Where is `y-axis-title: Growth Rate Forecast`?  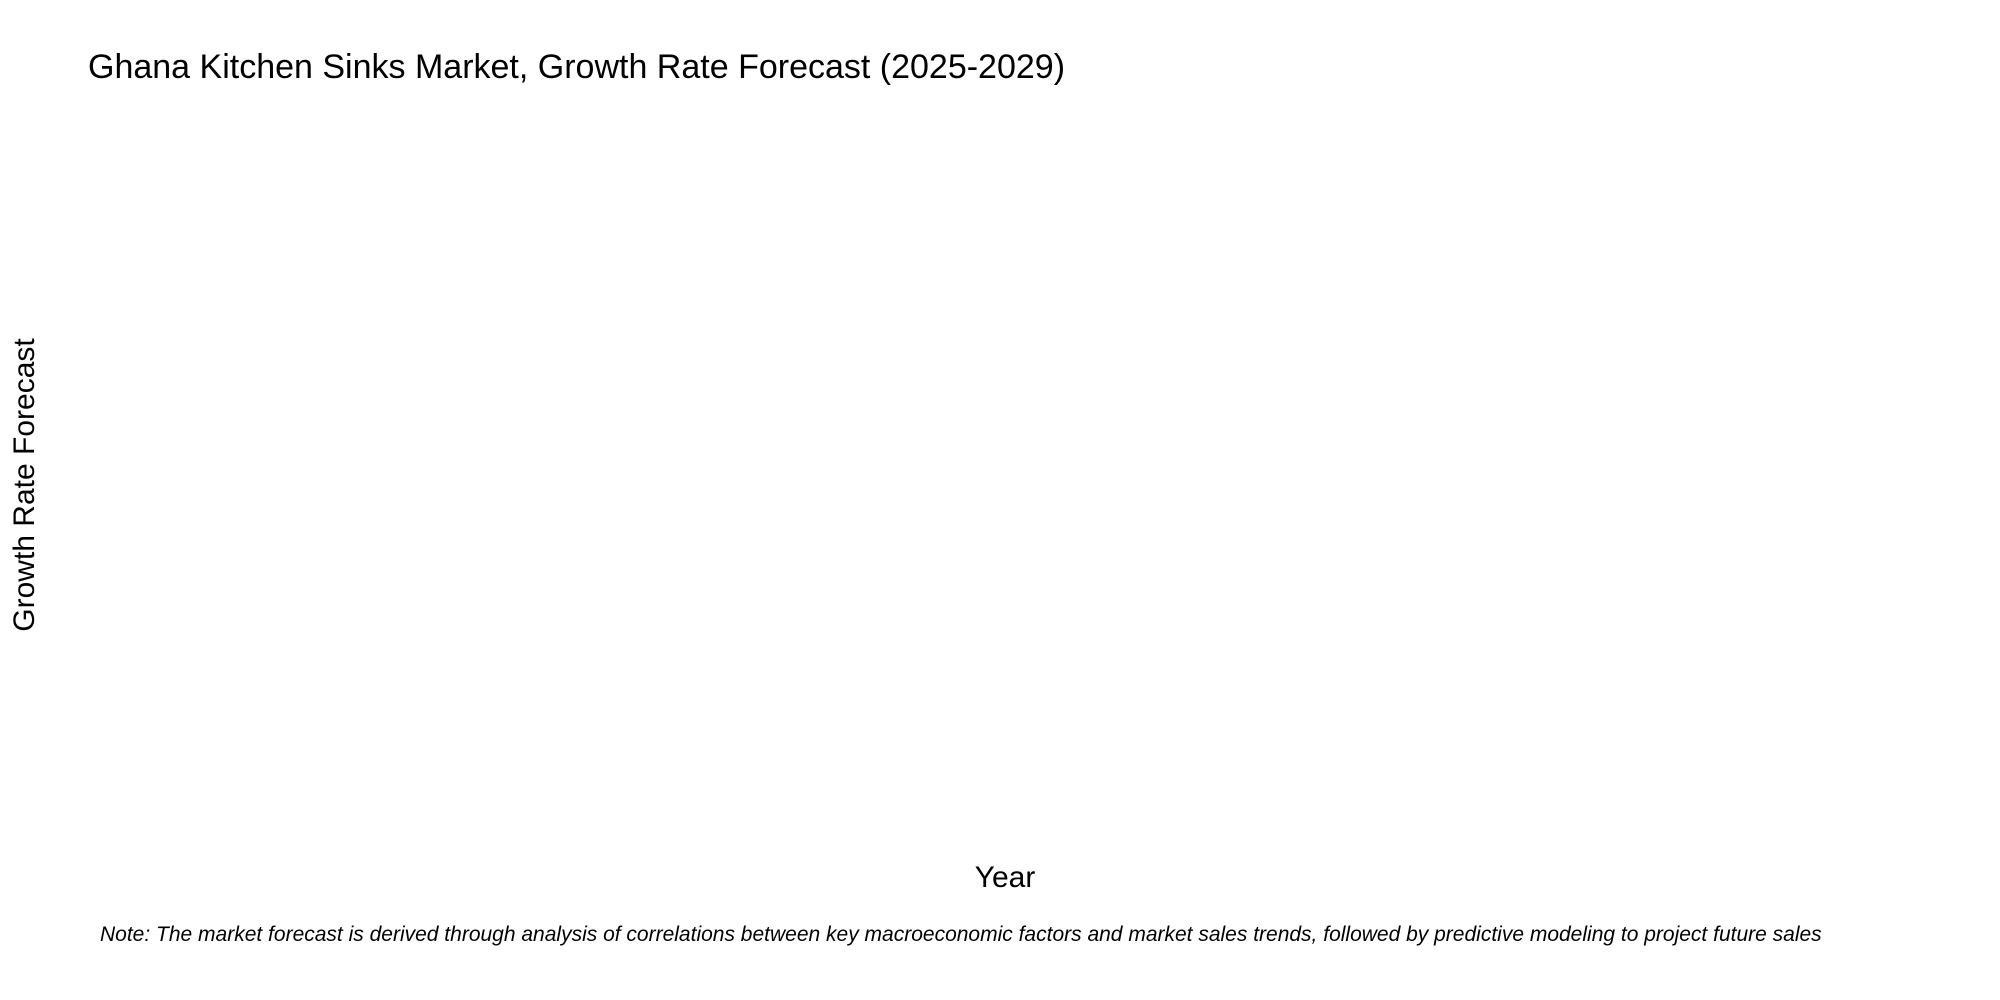
y-axis-title: Growth Rate Forecast is located at coordinates (24, 485).